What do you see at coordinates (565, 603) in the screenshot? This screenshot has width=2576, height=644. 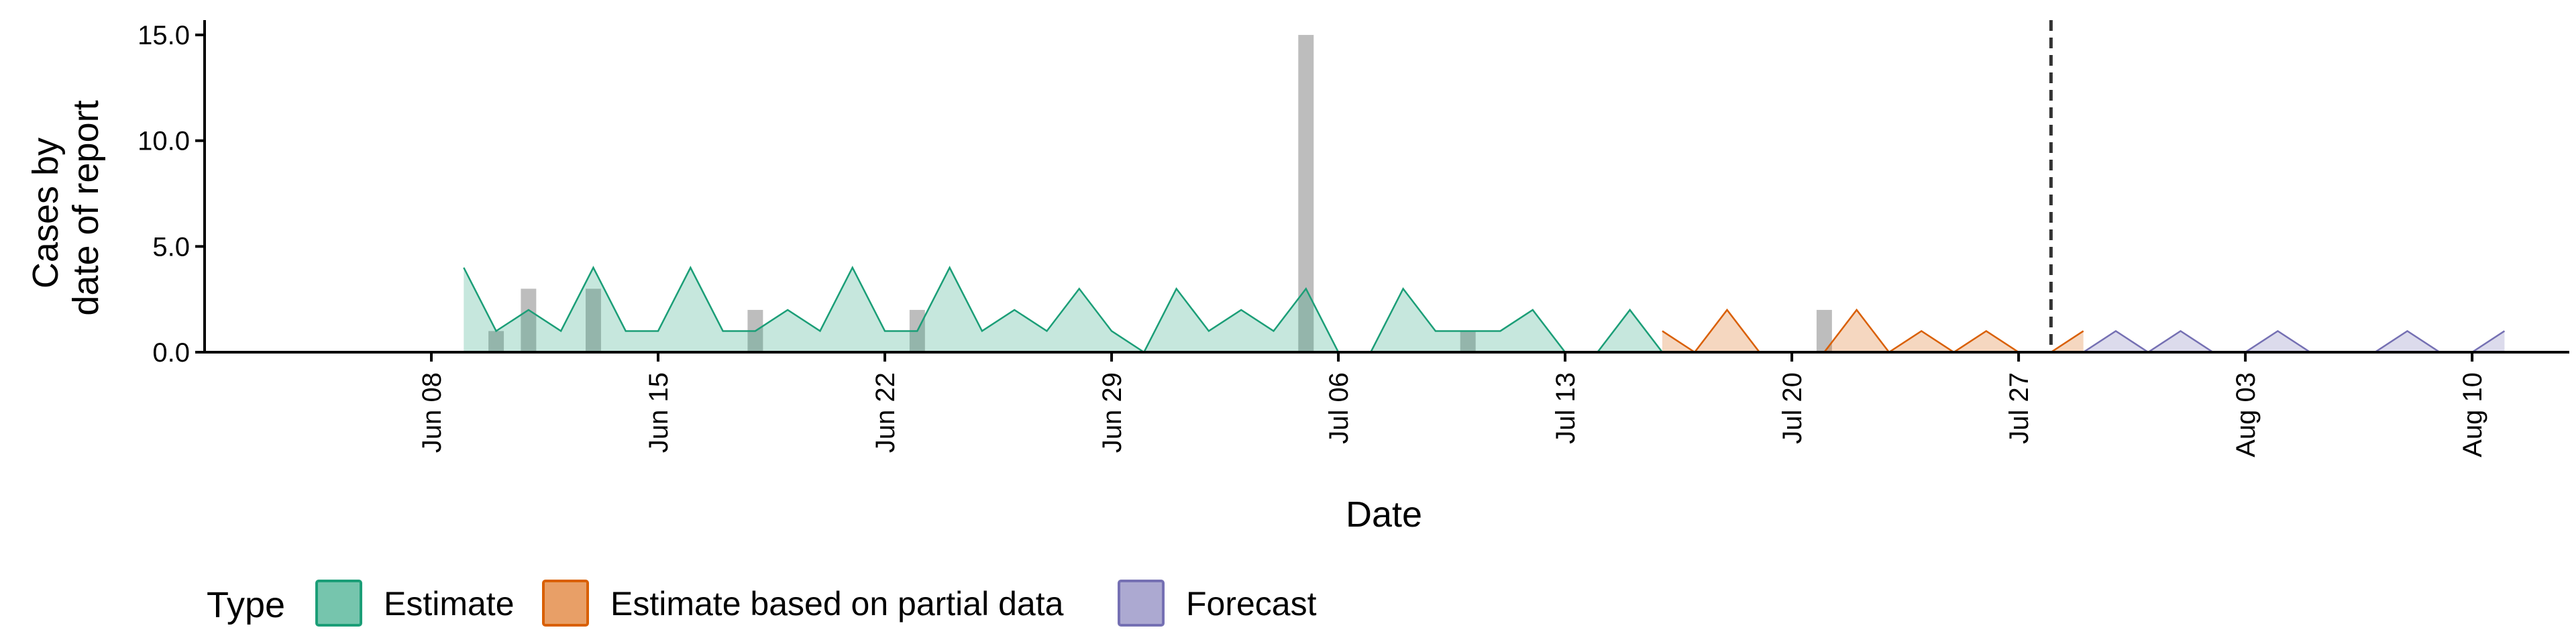 I see `legend-swatch-partial` at bounding box center [565, 603].